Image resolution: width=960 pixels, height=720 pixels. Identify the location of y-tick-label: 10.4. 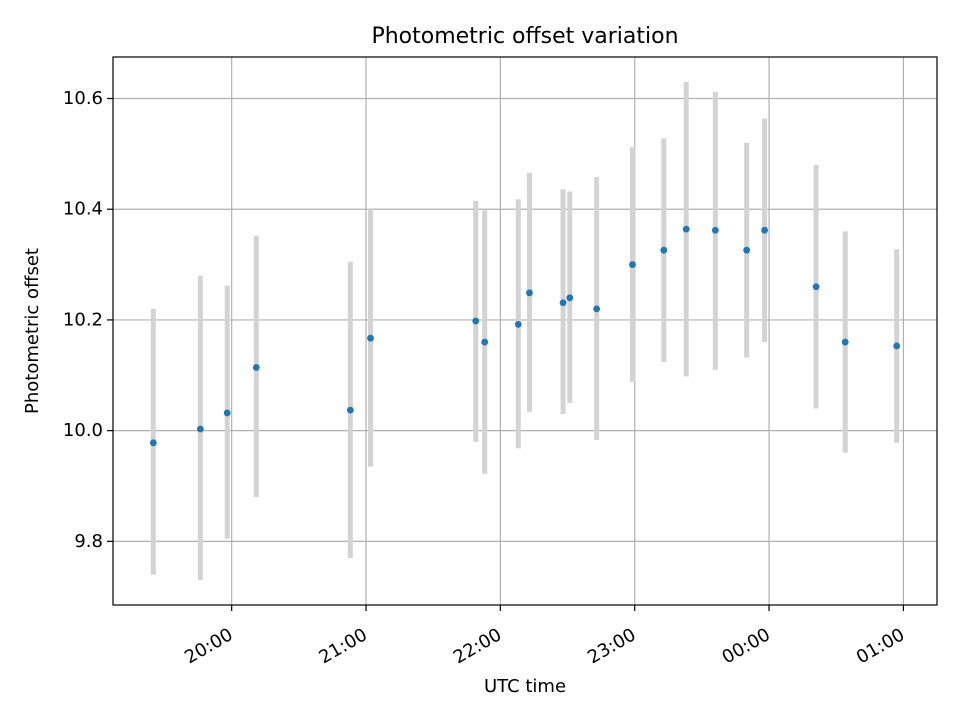
(83, 209).